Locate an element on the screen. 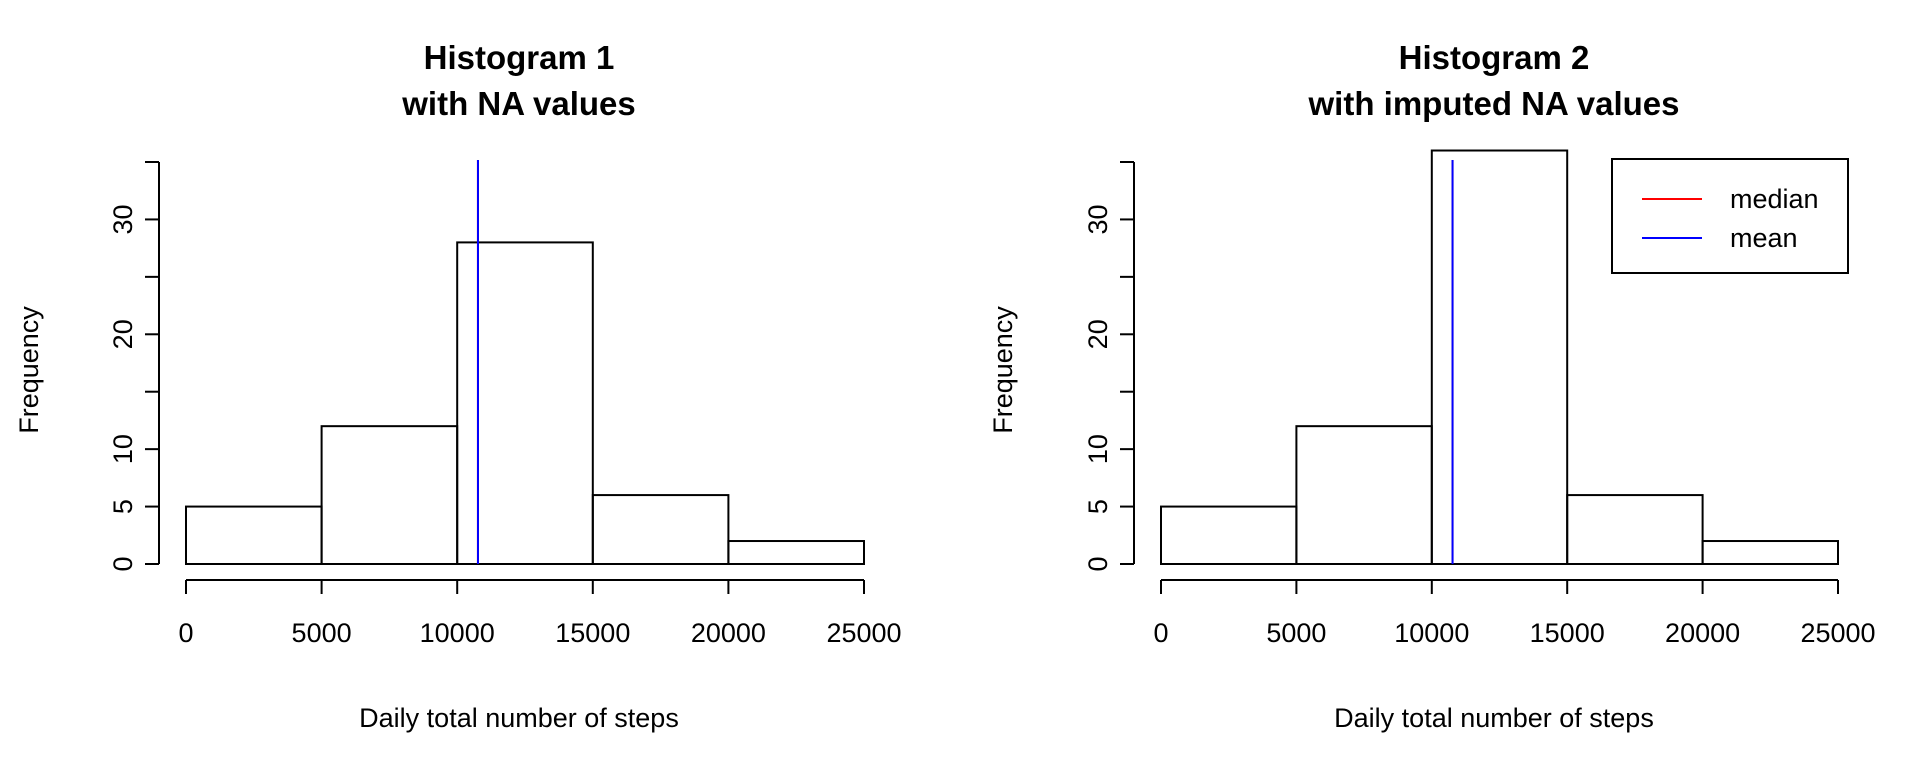 The width and height of the screenshot is (1920, 768). legend: median mean is located at coordinates (1730, 216).